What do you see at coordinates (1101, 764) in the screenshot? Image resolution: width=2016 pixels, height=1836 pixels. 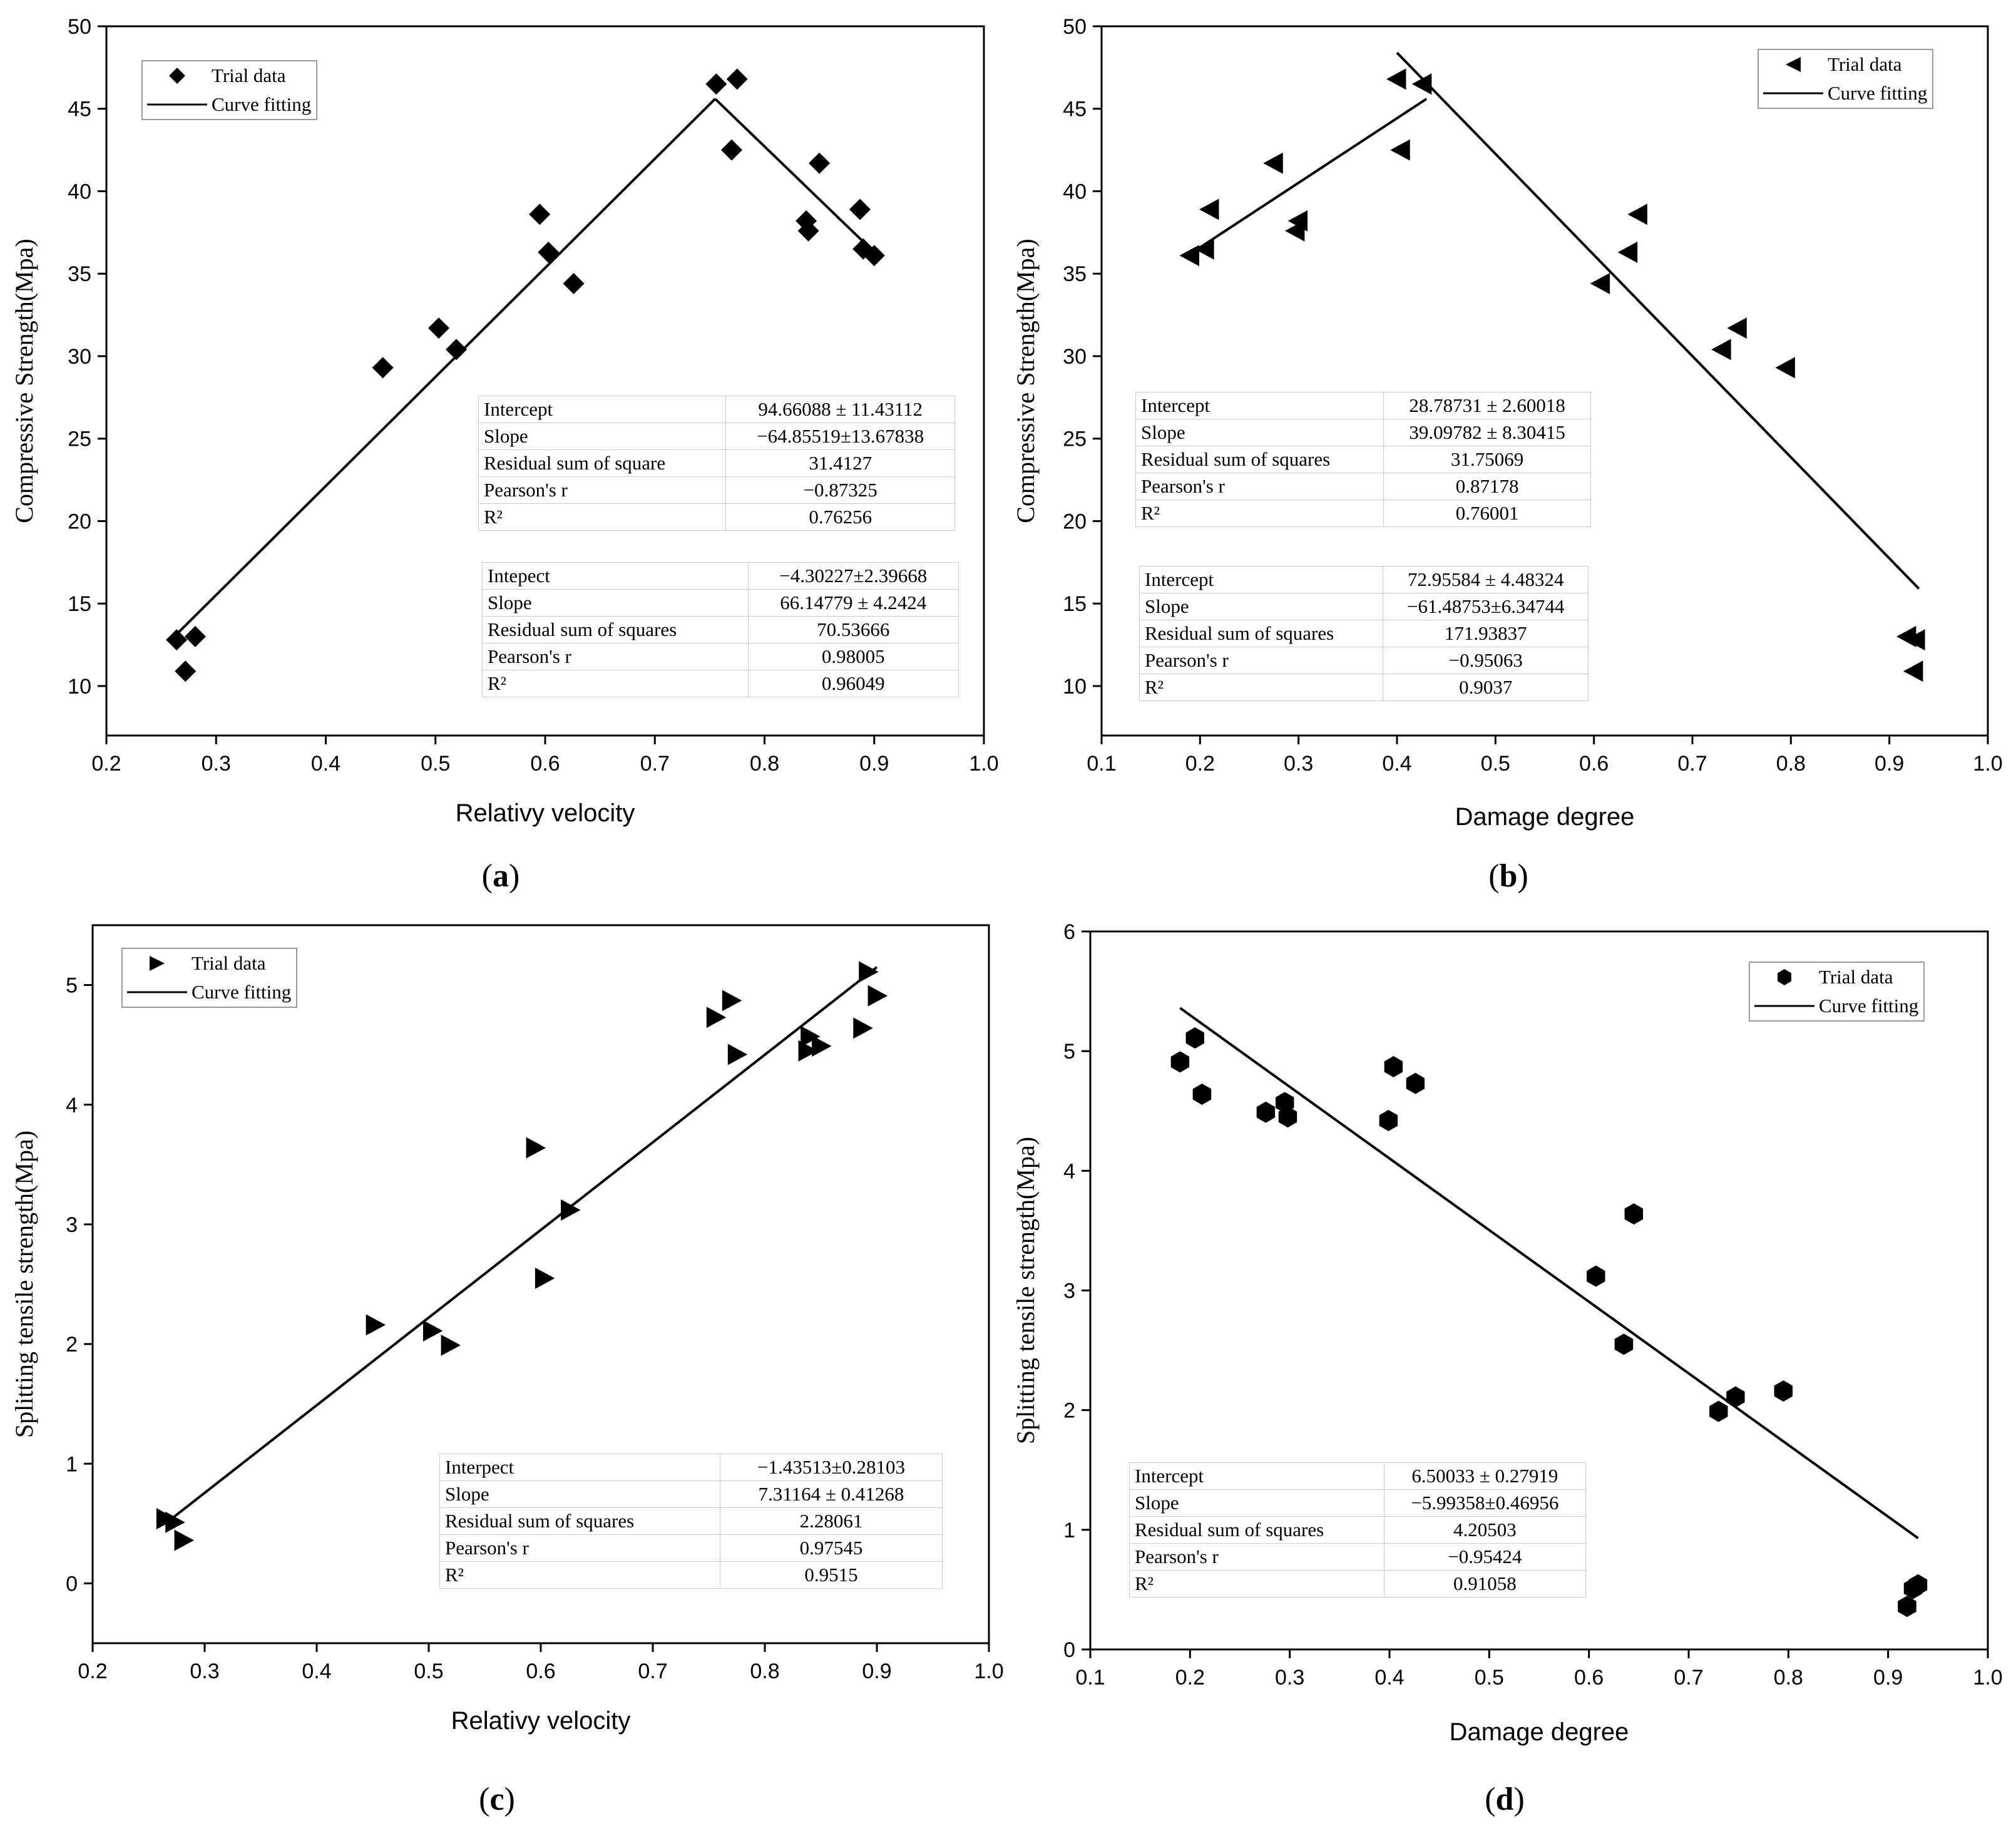 I see `x-tick-label: 0.1` at bounding box center [1101, 764].